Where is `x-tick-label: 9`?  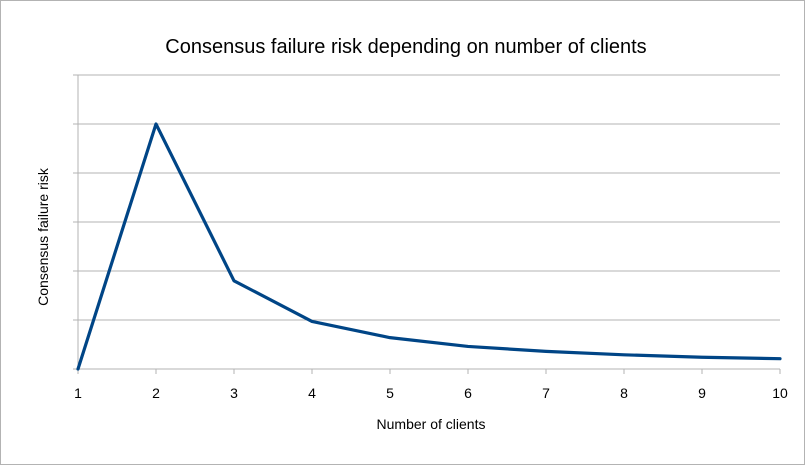
x-tick-label: 9 is located at coordinates (702, 393).